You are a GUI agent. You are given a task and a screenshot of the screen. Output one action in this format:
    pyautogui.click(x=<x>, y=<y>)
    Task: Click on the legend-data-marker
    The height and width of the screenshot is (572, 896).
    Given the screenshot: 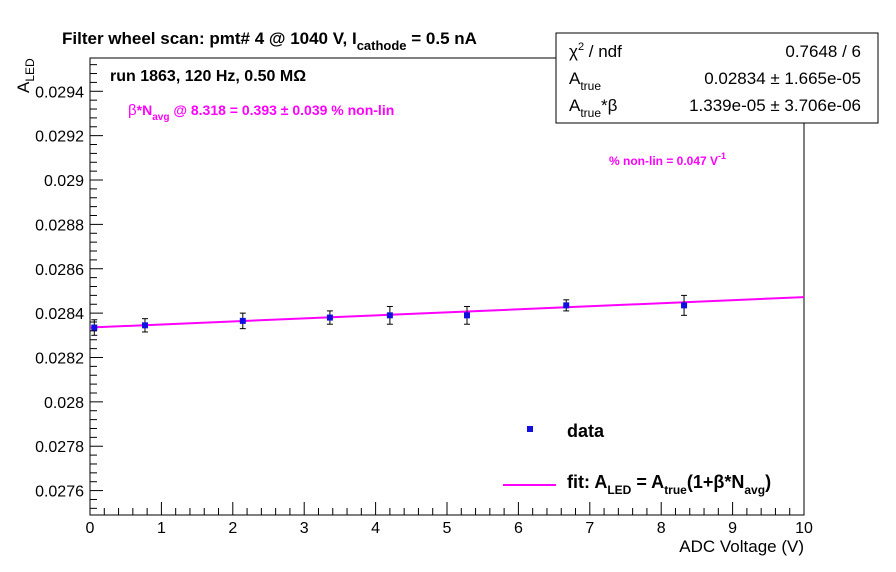 What is the action you would take?
    pyautogui.click(x=530, y=429)
    